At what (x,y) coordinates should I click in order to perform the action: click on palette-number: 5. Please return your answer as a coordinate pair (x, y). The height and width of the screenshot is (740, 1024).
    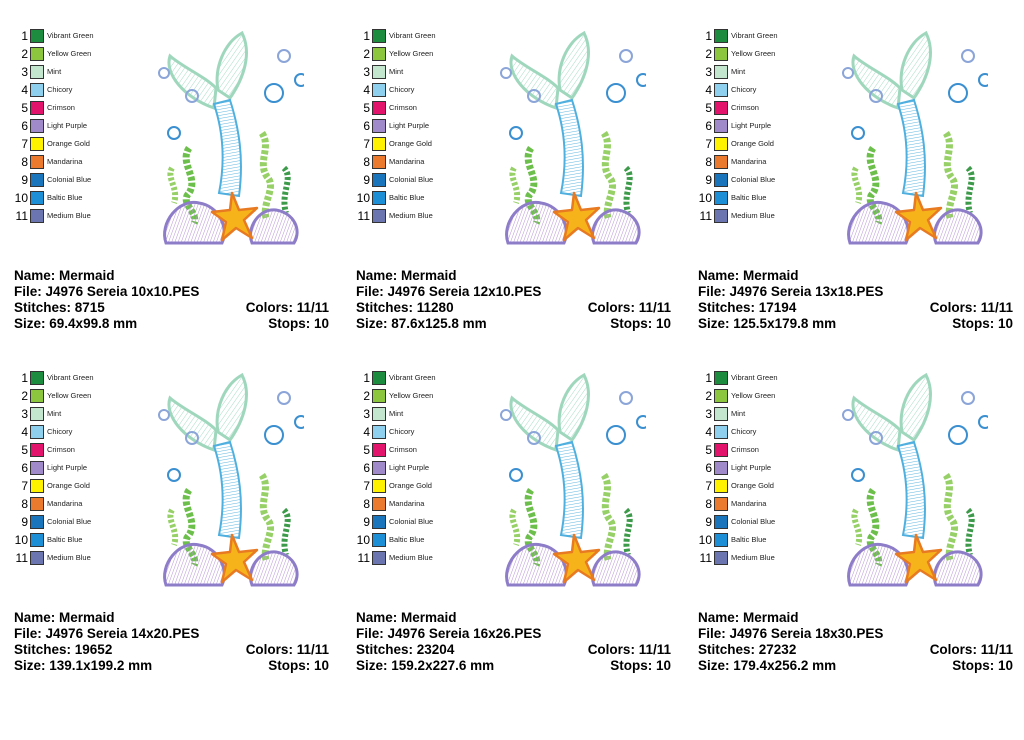
    Looking at the image, I should click on (708, 108).